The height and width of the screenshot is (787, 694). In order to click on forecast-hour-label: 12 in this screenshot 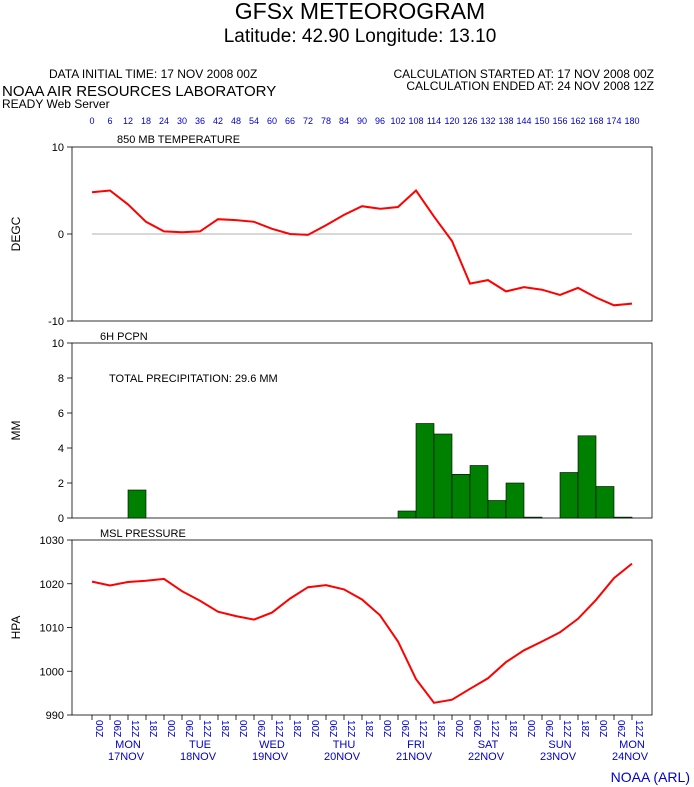, I will do `click(128, 121)`.